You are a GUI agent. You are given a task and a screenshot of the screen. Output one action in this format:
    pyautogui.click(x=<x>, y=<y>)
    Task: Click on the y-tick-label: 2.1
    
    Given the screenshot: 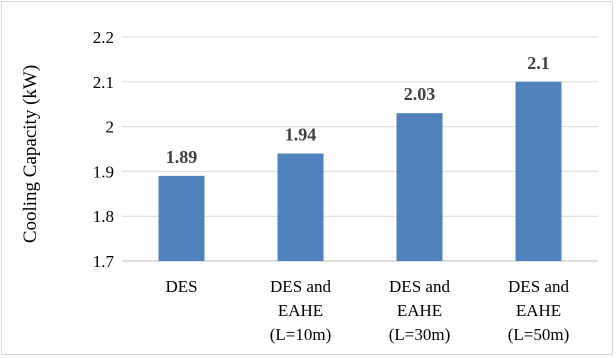 What is the action you would take?
    pyautogui.click(x=103, y=82)
    